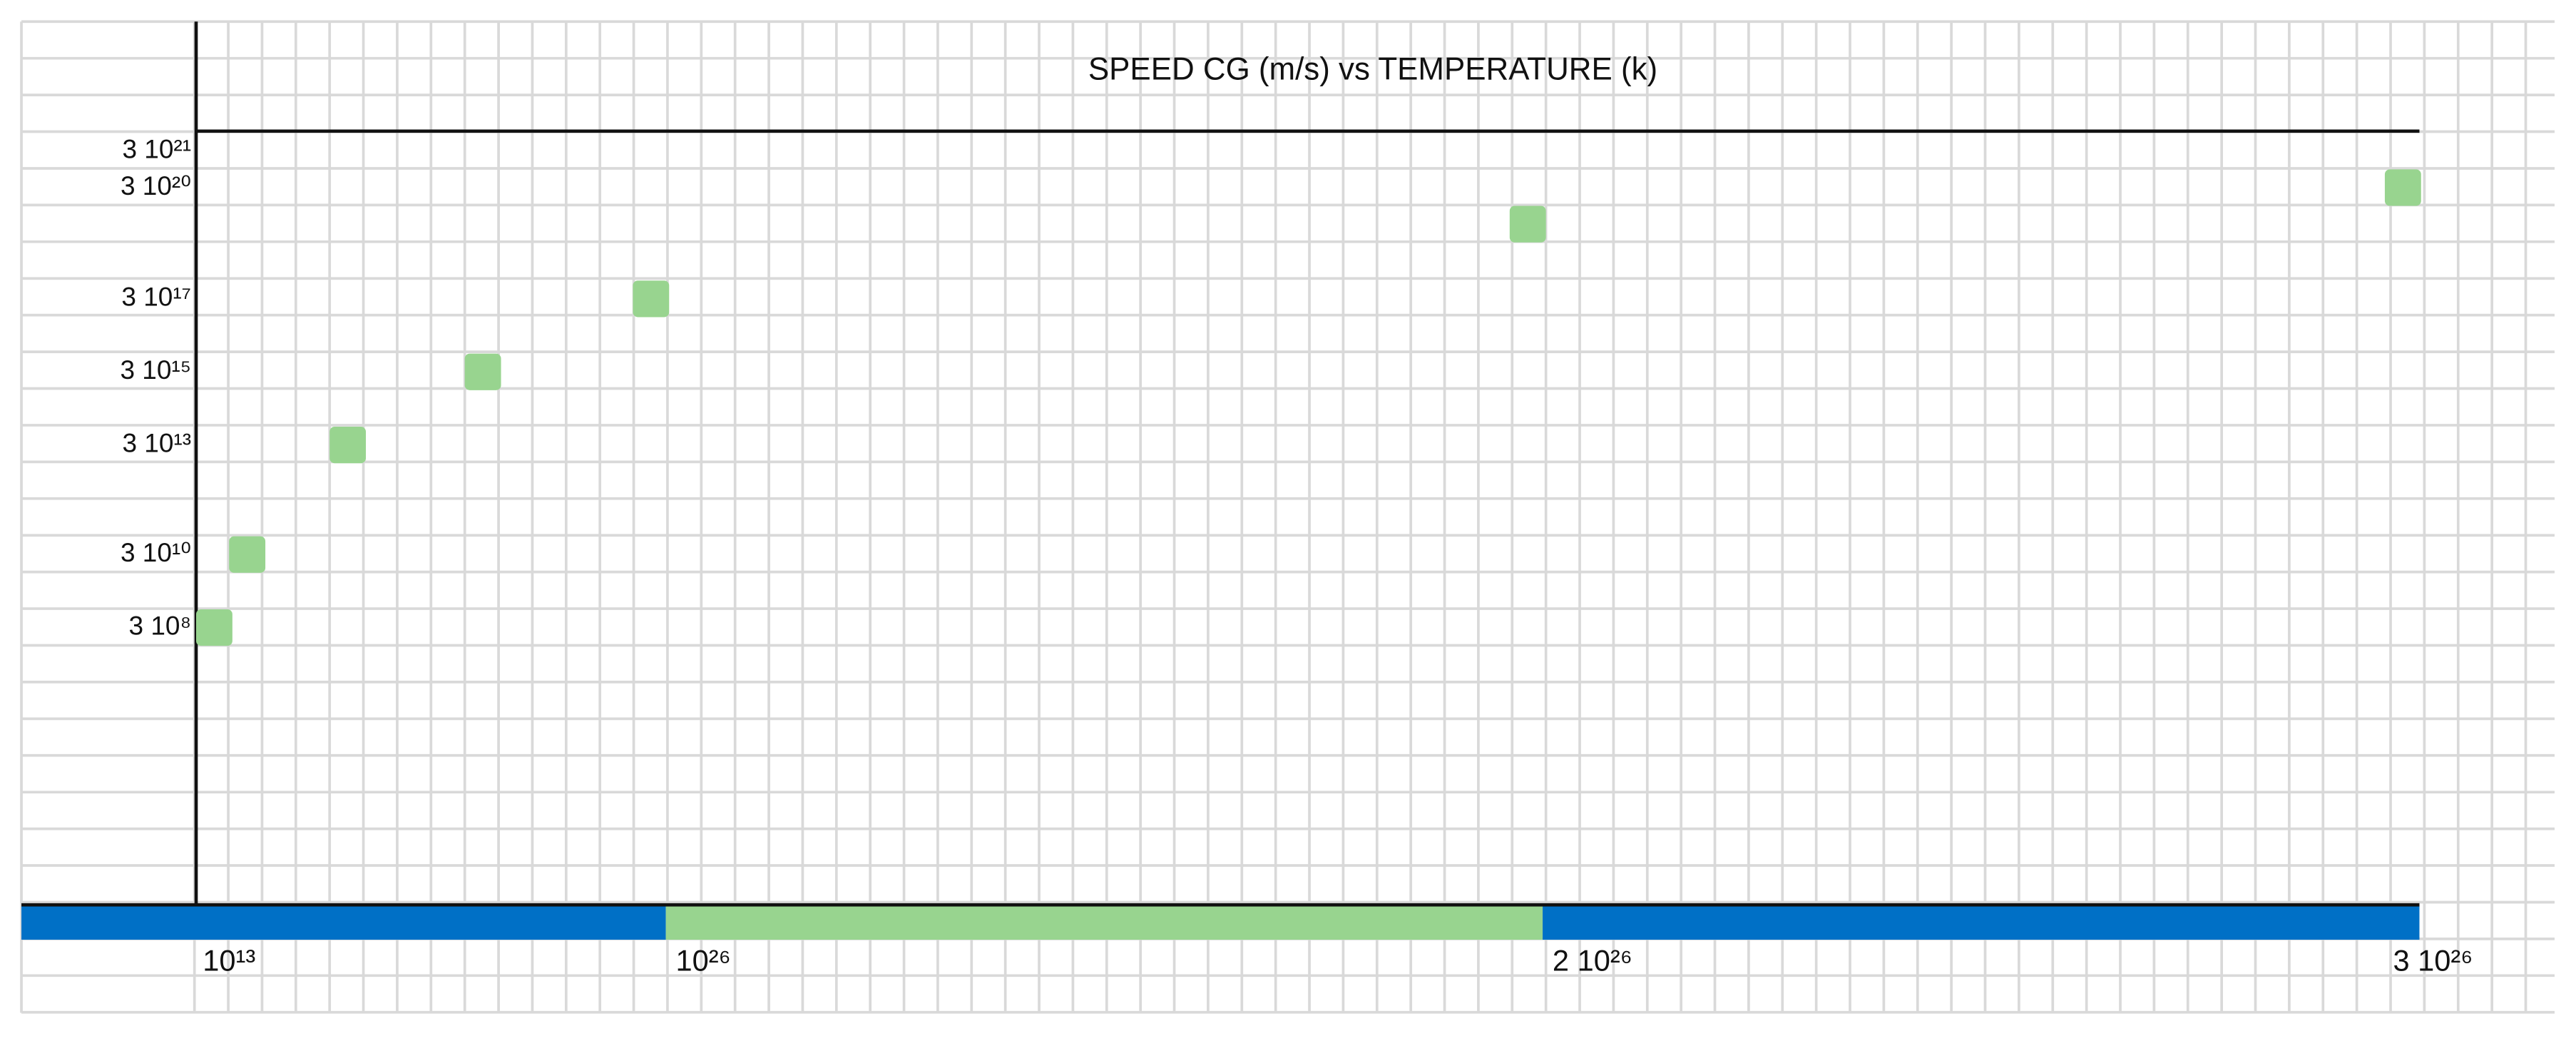 The height and width of the screenshot is (1041, 2576). I want to click on chart-title: SPEED CG (m/s) vs TEMPERATURE (k), so click(1373, 69).